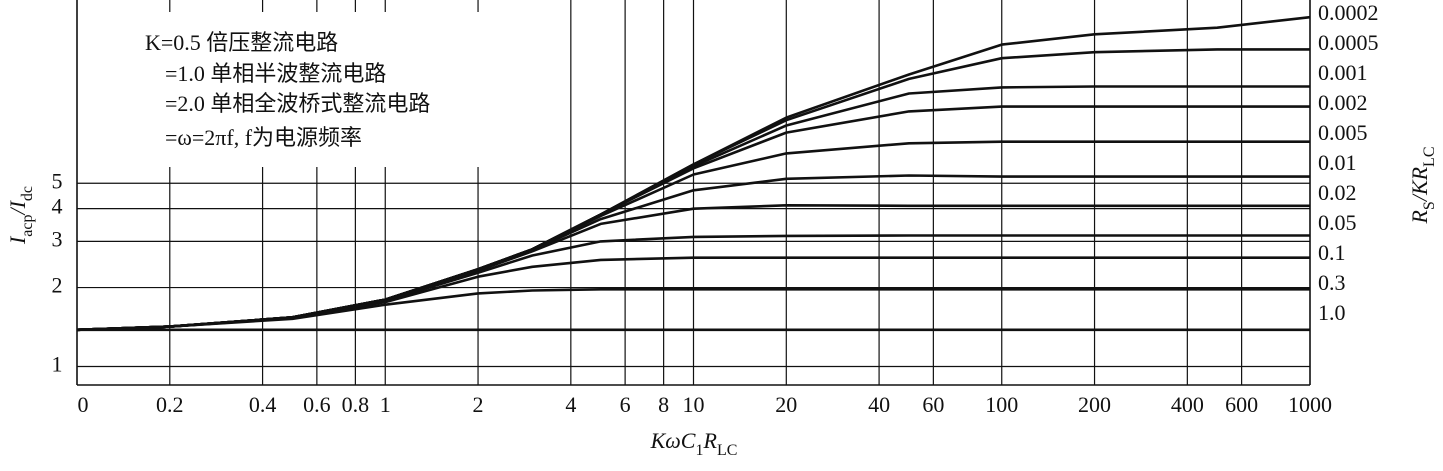 Image resolution: width=1443 pixels, height=471 pixels. What do you see at coordinates (317, 404) in the screenshot?
I see `x-tick-label: 0.6` at bounding box center [317, 404].